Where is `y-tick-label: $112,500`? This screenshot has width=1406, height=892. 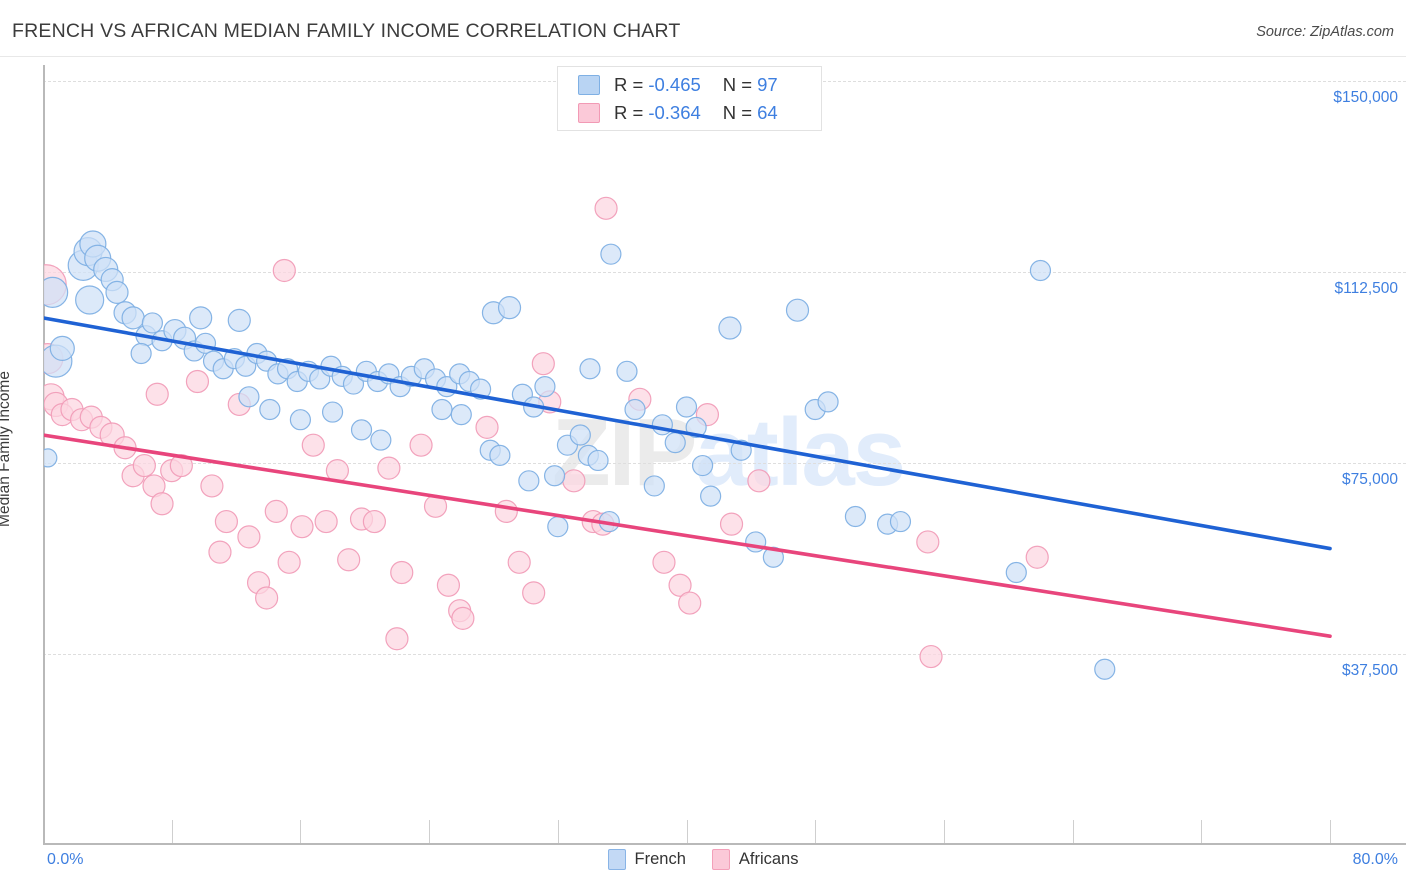
y-tick-label: $112,500 is located at coordinates (1366, 288).